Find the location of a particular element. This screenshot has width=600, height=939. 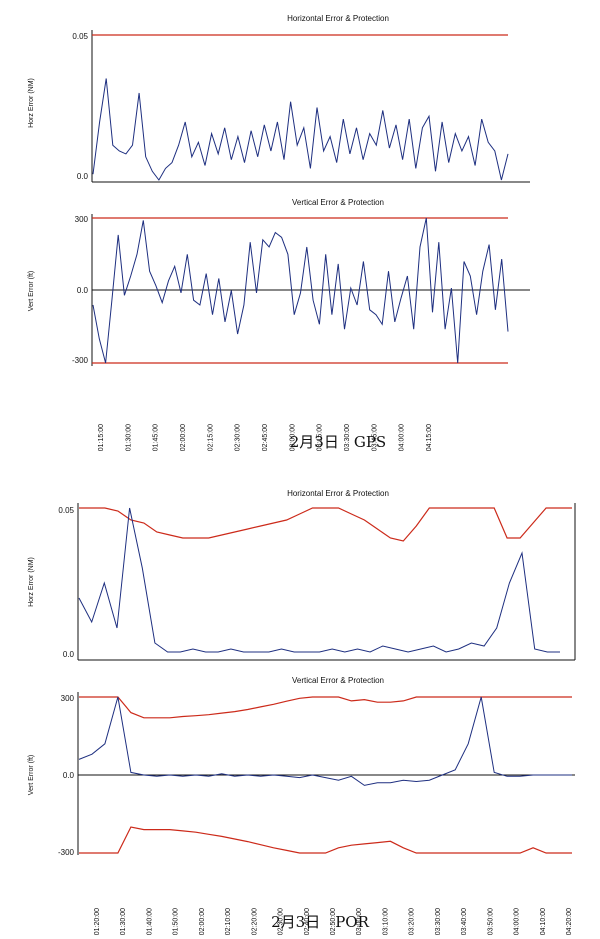

x-tick-label: 02:10:00 is located at coordinates (228, 921).